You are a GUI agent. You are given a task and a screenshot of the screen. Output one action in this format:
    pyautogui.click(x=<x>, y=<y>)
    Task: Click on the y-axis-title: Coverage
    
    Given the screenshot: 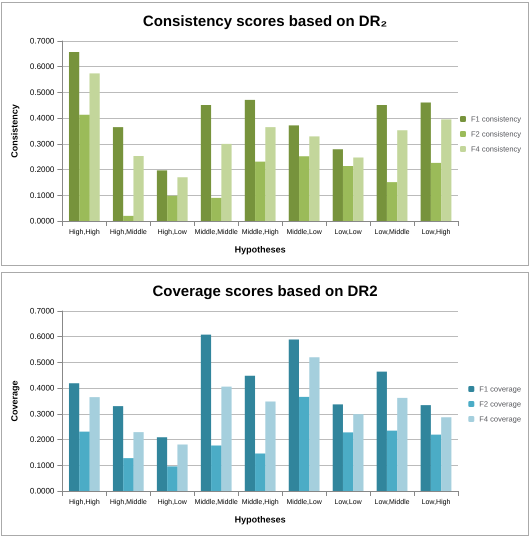 What is the action you would take?
    pyautogui.click(x=15, y=401)
    